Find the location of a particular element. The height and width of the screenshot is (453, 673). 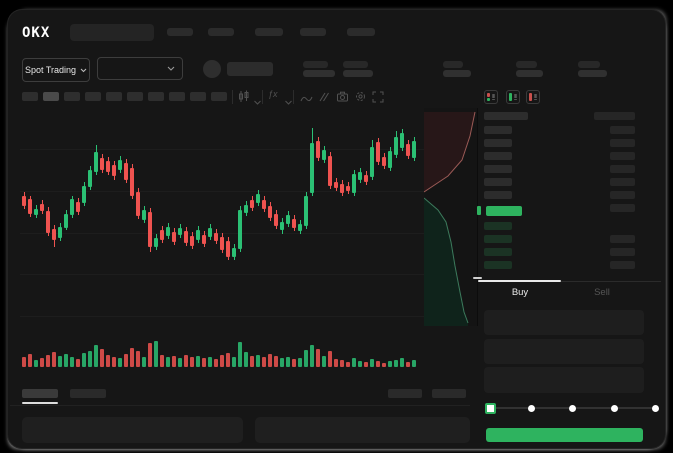

total-input is located at coordinates (564, 380).